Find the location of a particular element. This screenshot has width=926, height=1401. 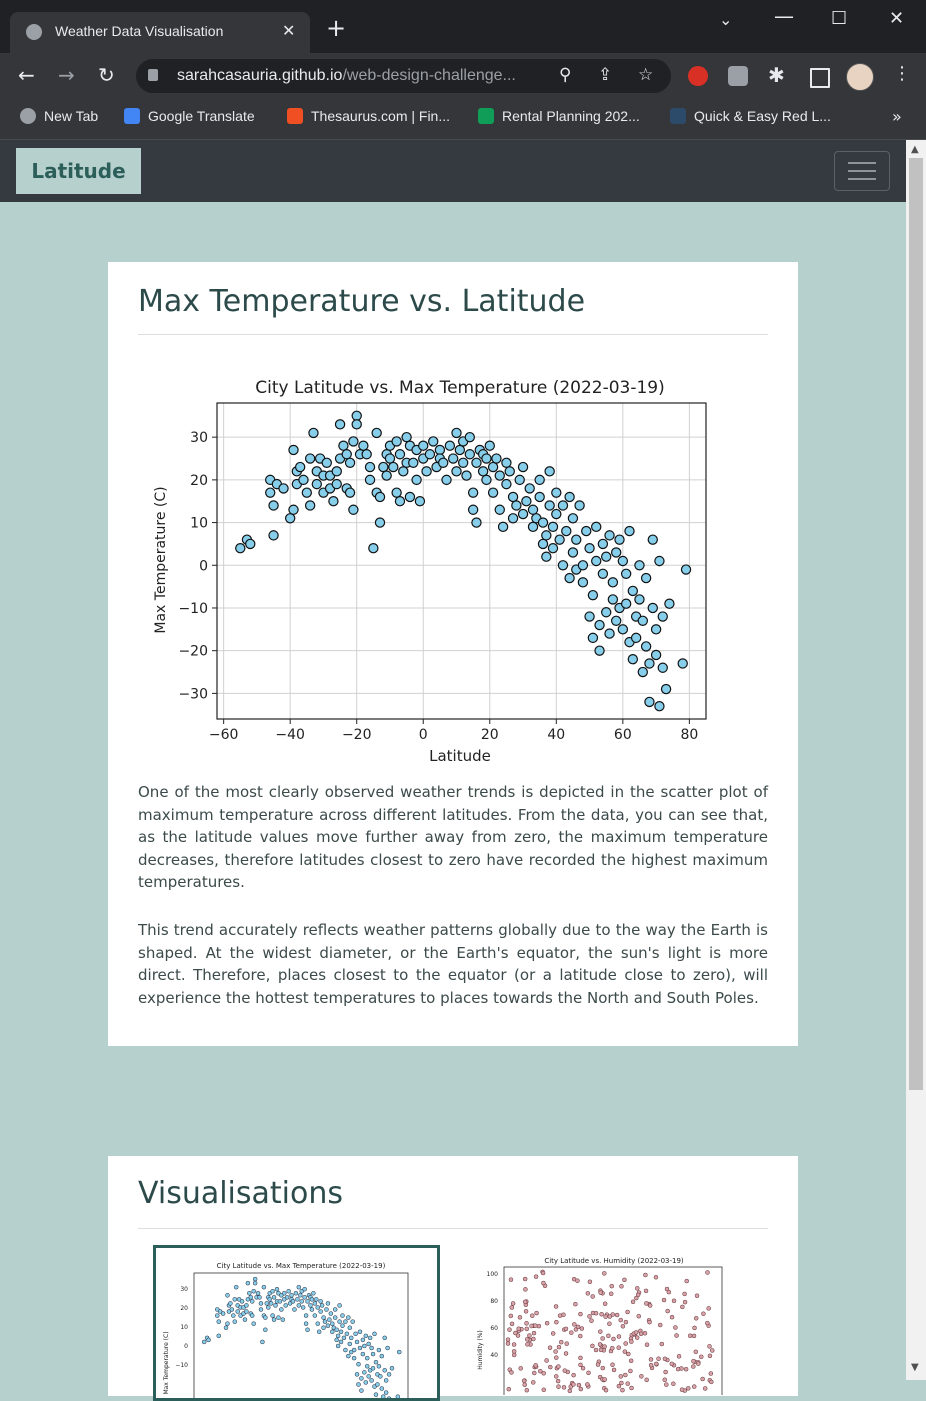

maximize-button: ☐ is located at coordinates (839, 18).